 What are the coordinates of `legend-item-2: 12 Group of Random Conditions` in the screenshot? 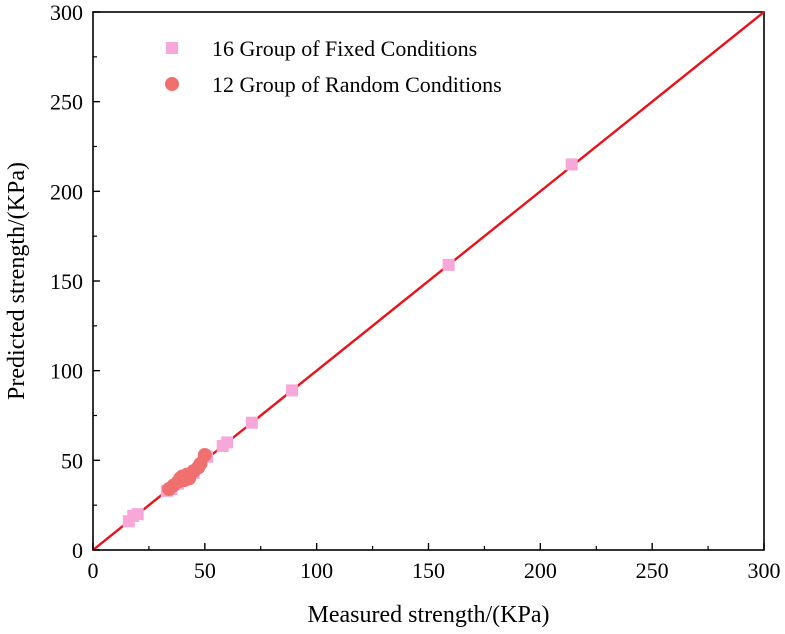 It's located at (333, 84).